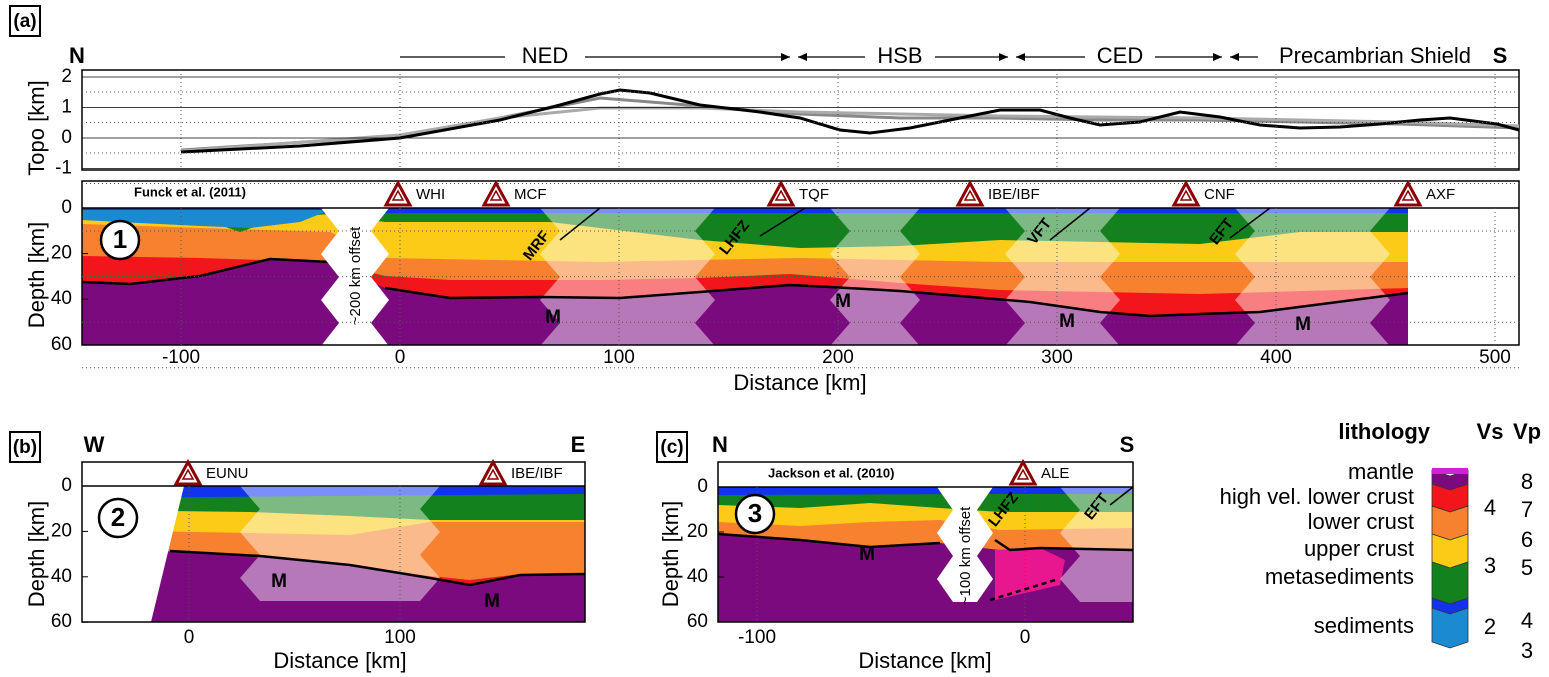  What do you see at coordinates (1359, 548) in the screenshot?
I see `legend-label: upper crust` at bounding box center [1359, 548].